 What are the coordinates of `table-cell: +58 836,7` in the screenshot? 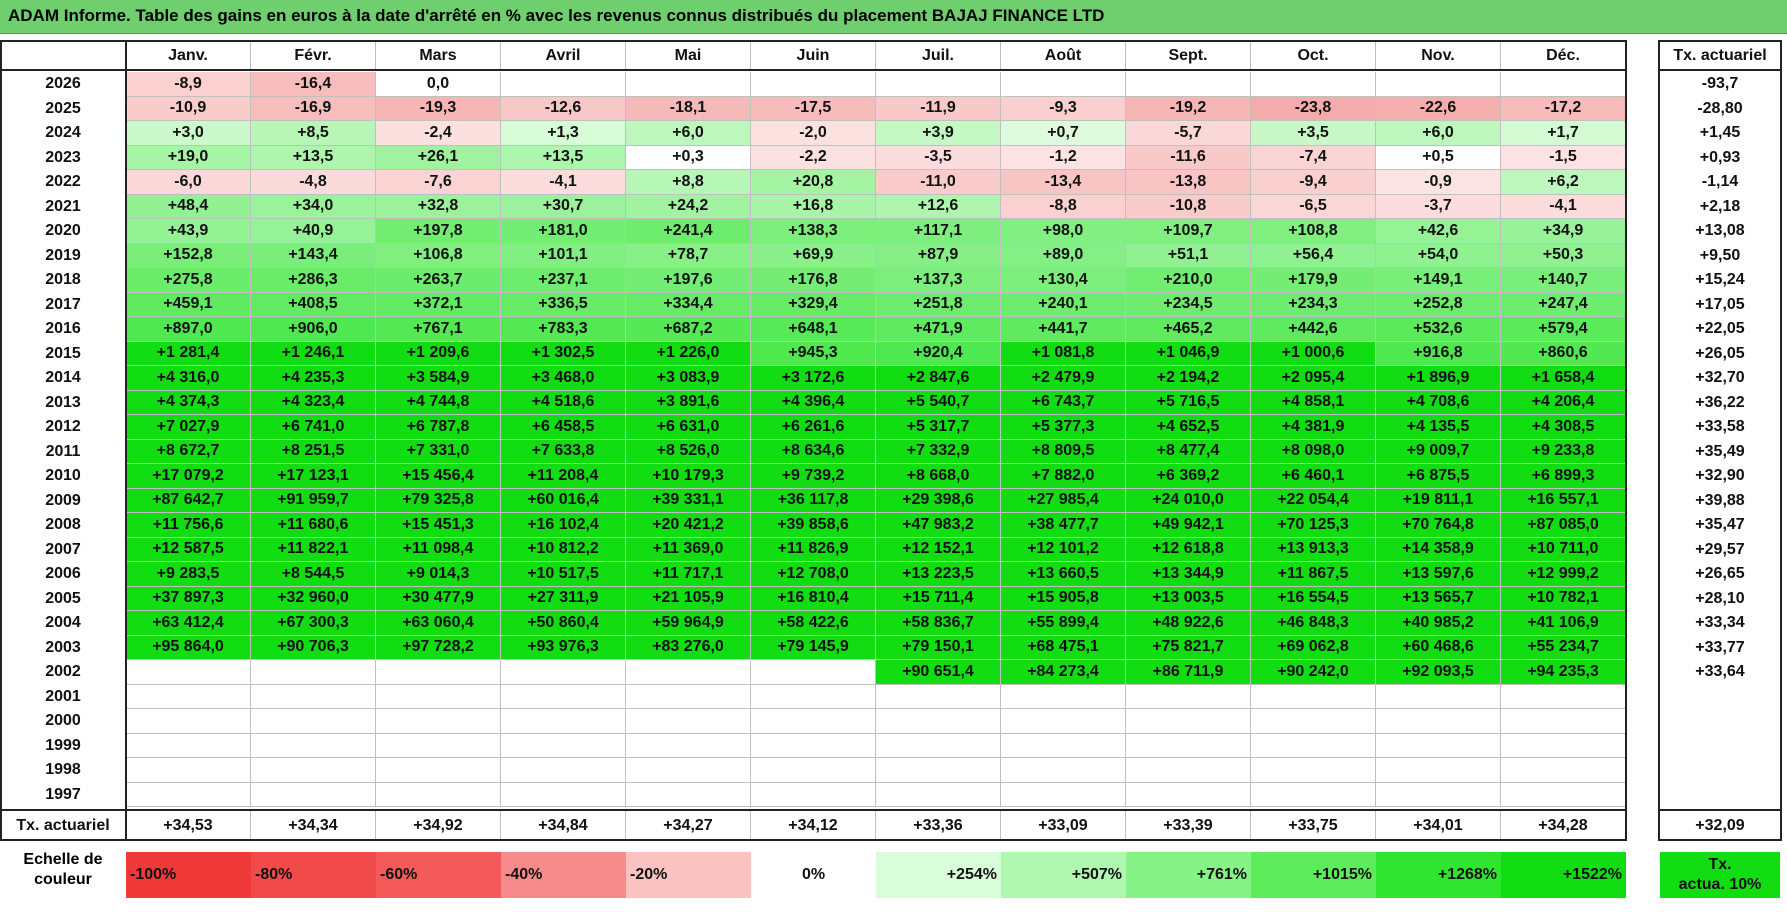 It's located at (938, 623).